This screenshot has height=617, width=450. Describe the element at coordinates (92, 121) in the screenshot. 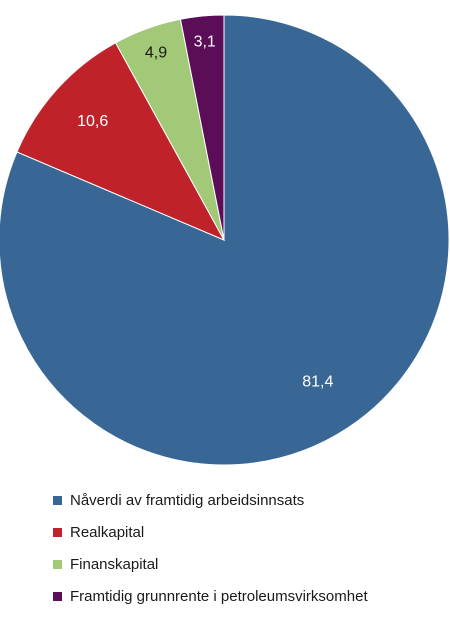

I see `pie-data-label: 10,6` at that location.